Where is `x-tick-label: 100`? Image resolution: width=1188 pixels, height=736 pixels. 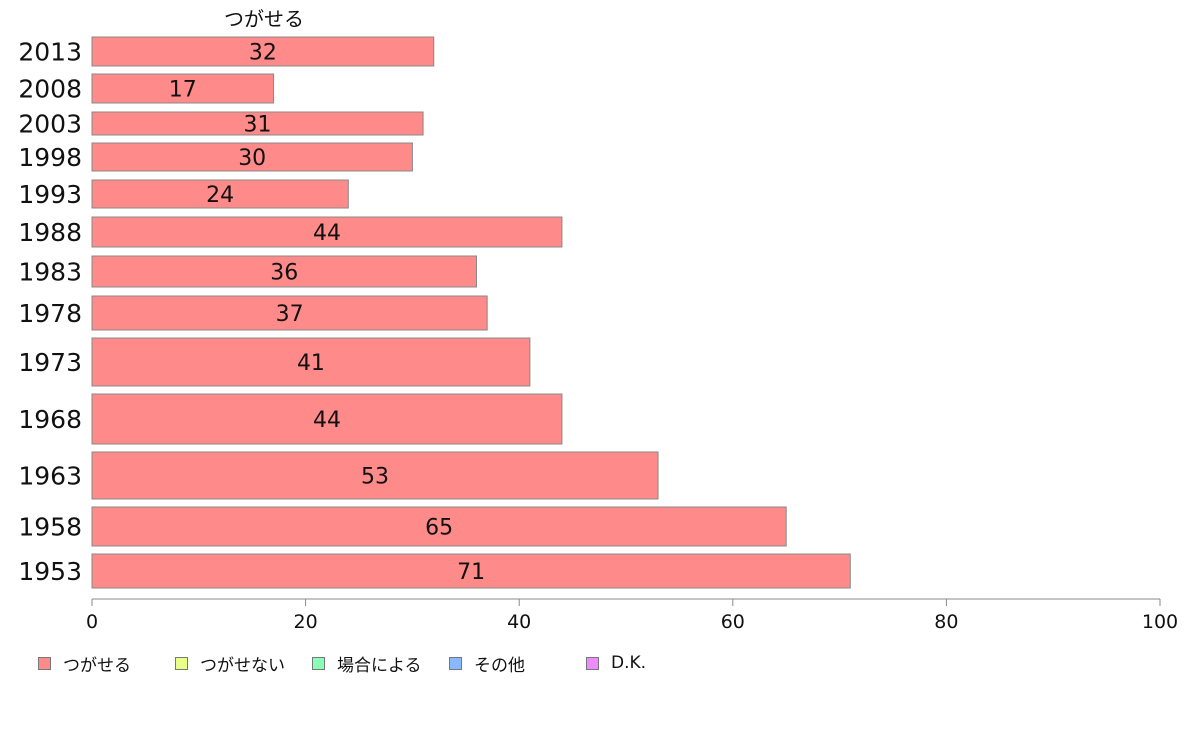
x-tick-label: 100 is located at coordinates (1160, 622).